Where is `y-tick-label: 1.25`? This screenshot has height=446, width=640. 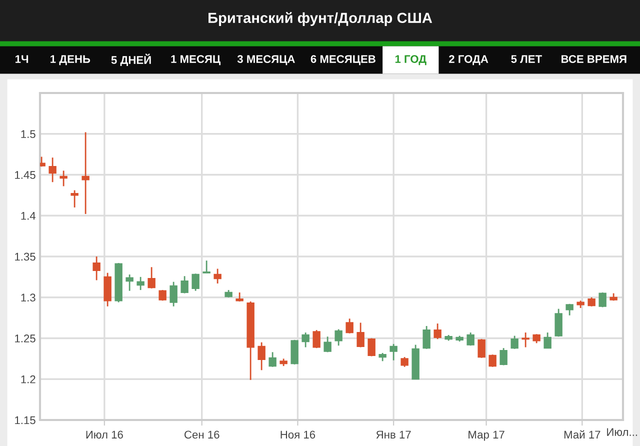 y-tick-label: 1.25 is located at coordinates (25, 338).